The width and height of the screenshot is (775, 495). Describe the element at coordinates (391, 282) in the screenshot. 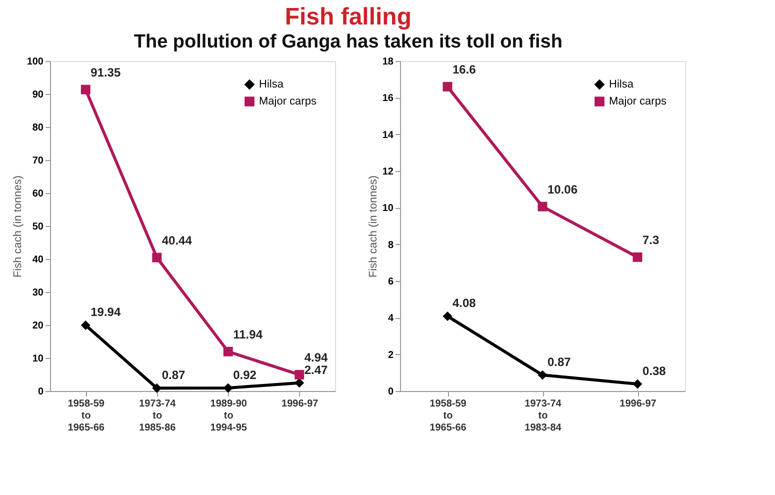

I see `y-tick-label: 6` at that location.